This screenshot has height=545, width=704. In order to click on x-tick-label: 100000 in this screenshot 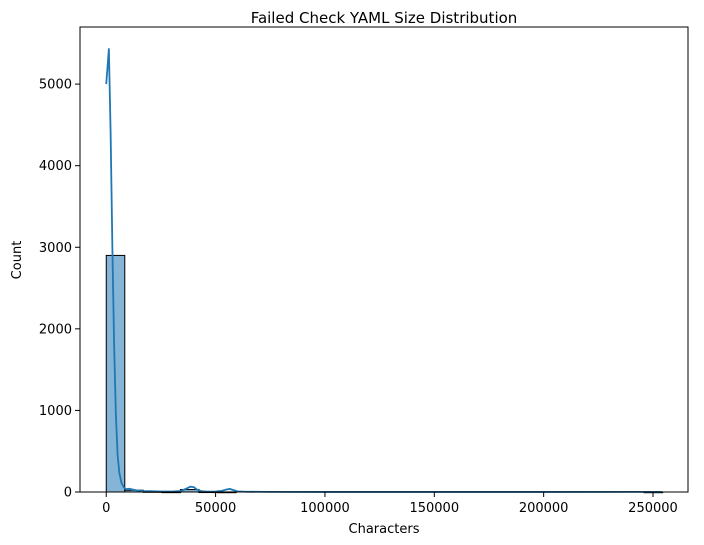, I will do `click(325, 508)`.